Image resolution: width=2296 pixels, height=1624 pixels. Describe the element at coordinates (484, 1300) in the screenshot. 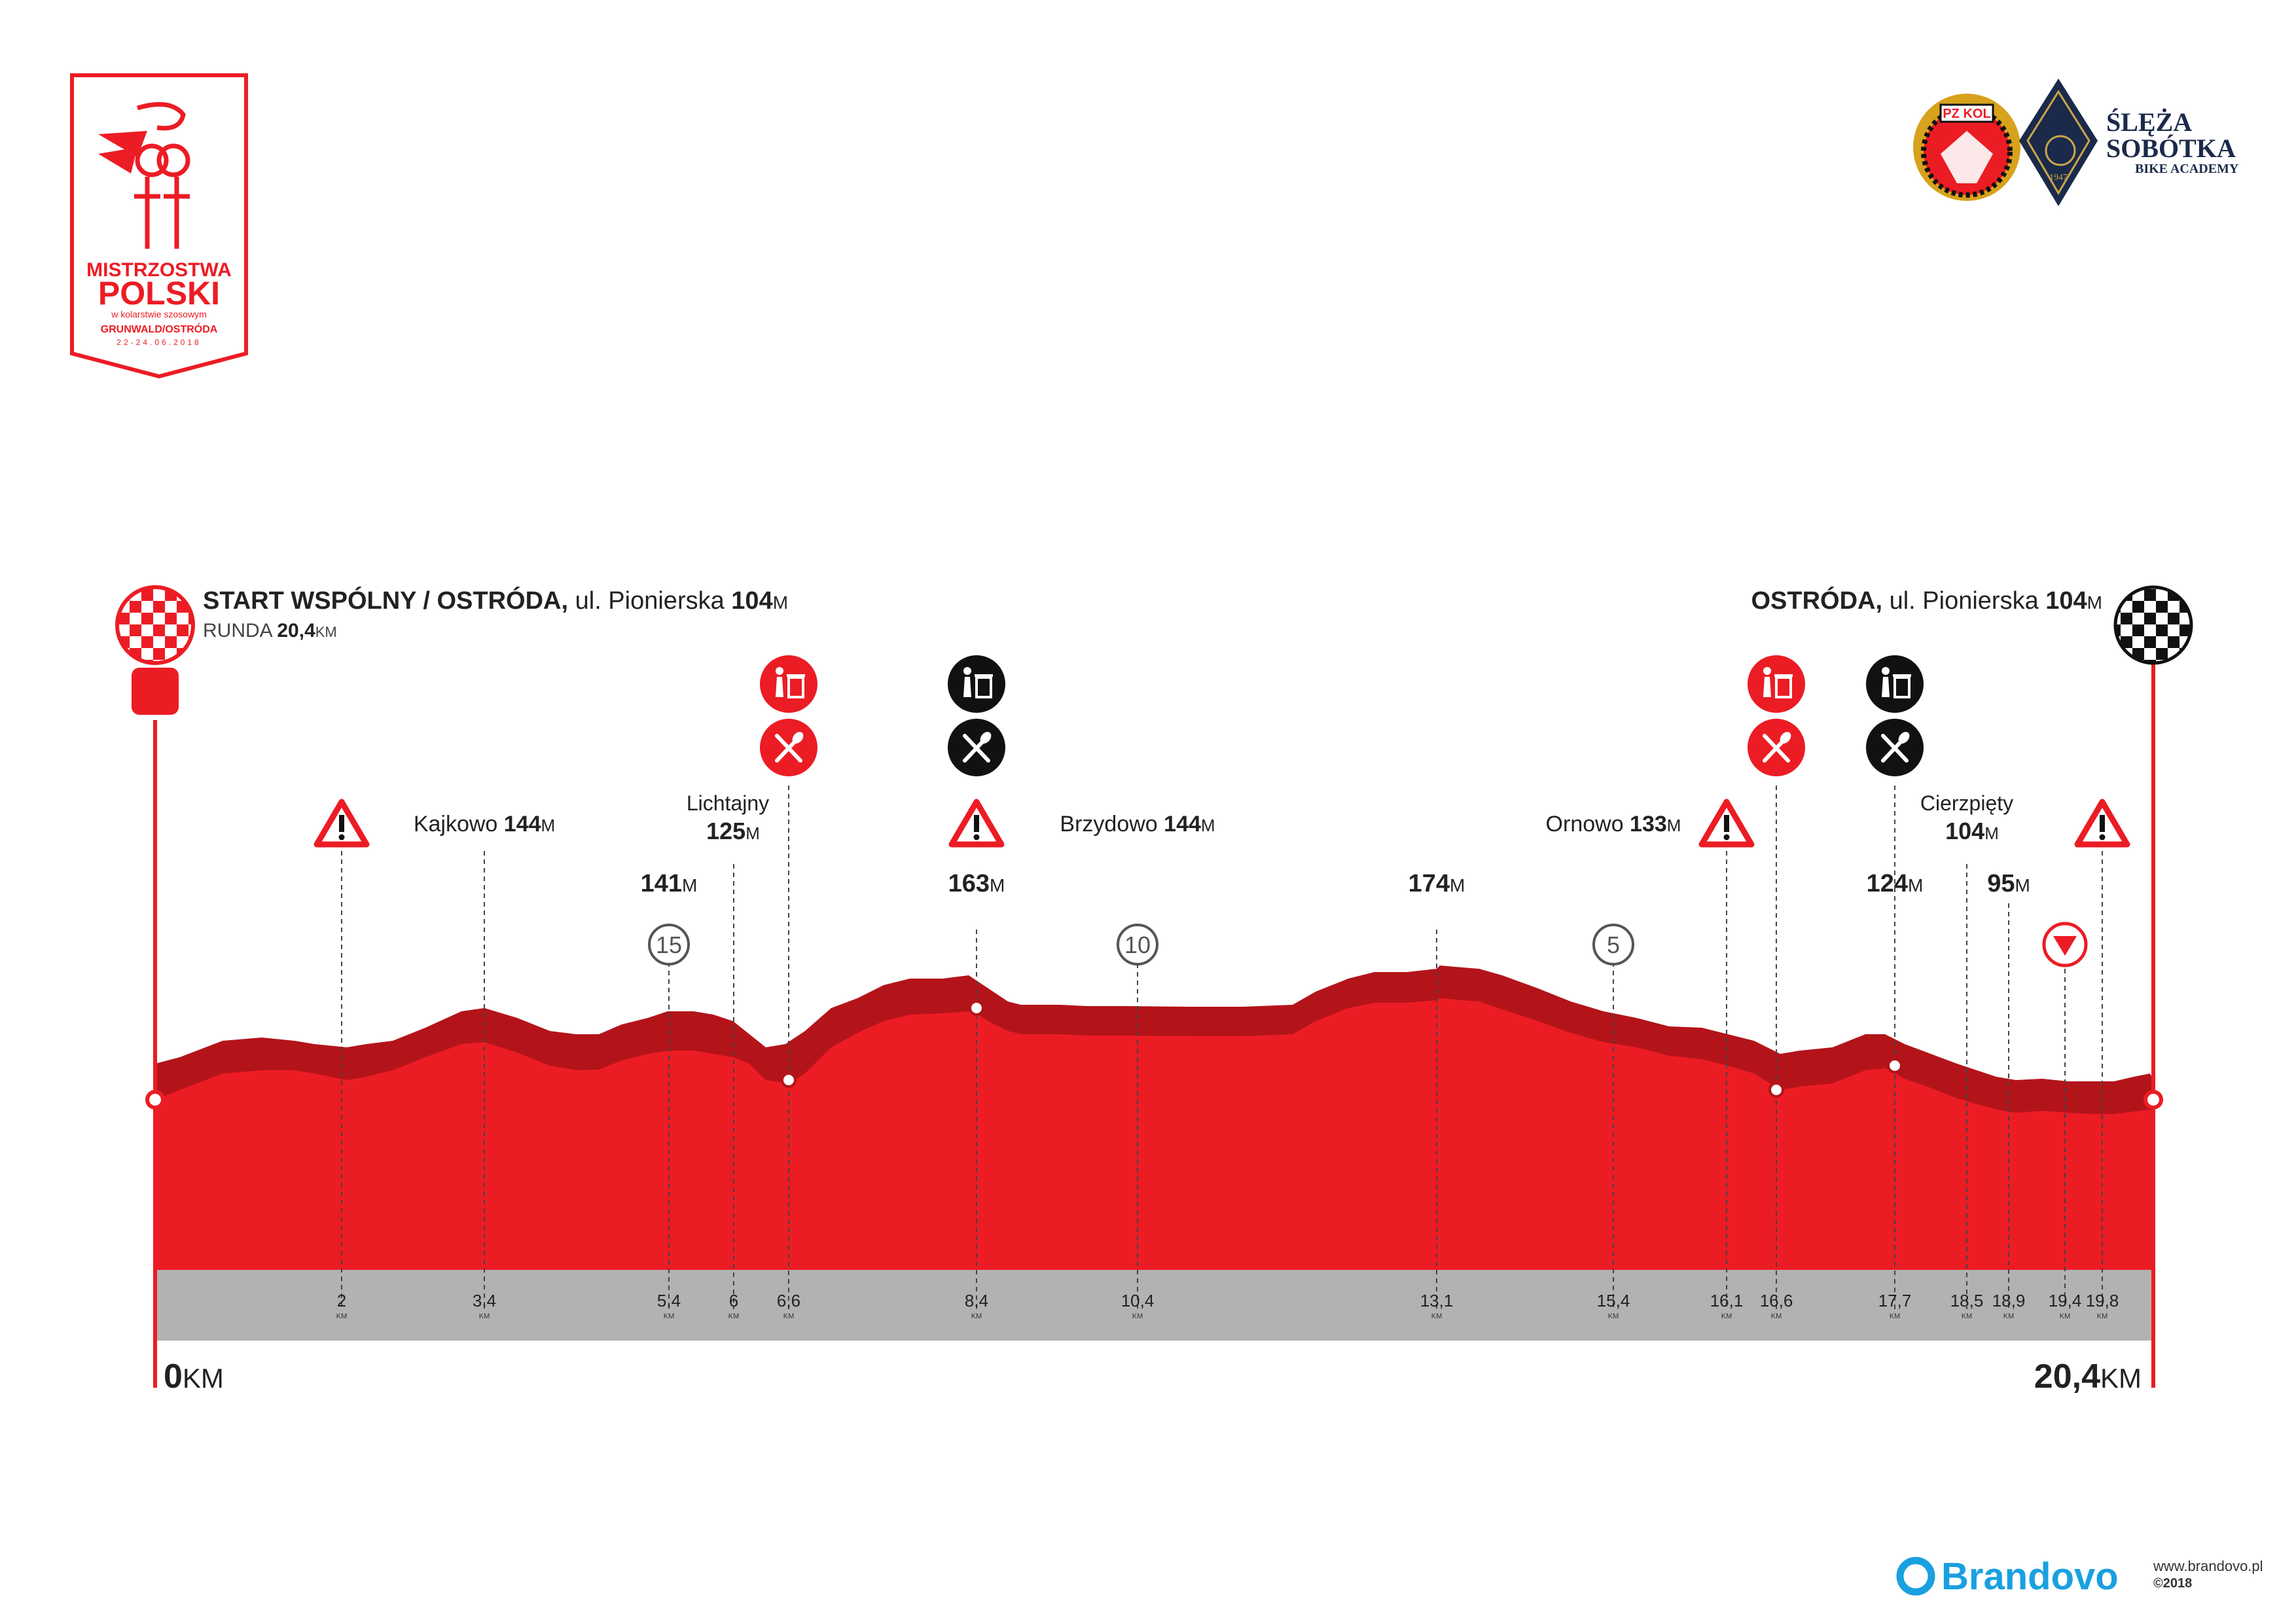

I see `km-marker-value: 3,4` at that location.